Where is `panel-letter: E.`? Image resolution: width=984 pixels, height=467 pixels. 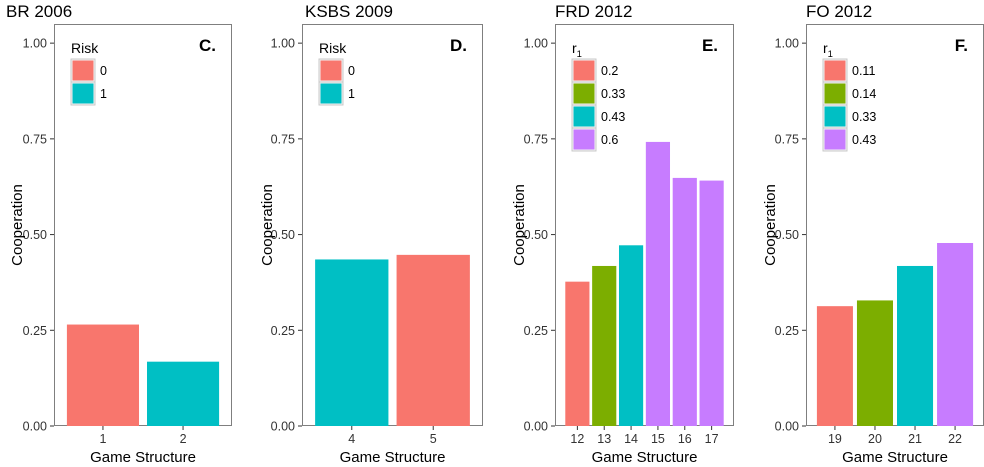 panel-letter: E. is located at coordinates (710, 45).